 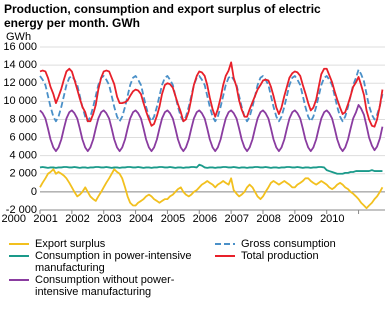 What do you see at coordinates (34, 192) in the screenshot?
I see `y-tick-label: 0` at bounding box center [34, 192].